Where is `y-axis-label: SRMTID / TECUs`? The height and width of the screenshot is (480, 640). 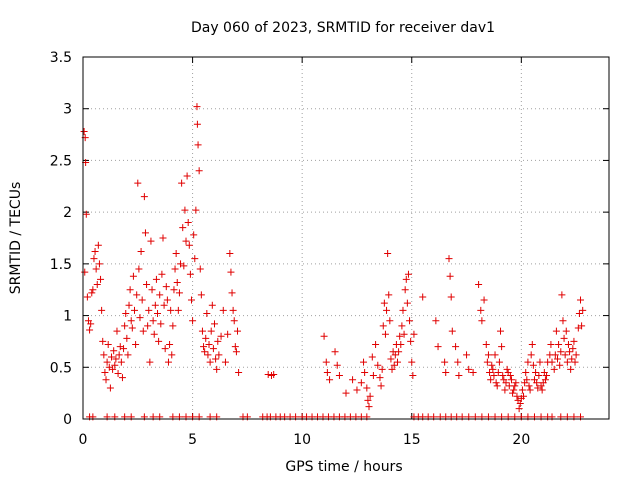
y-axis-label: SRMTID / TECUs is located at coordinates (16, 238).